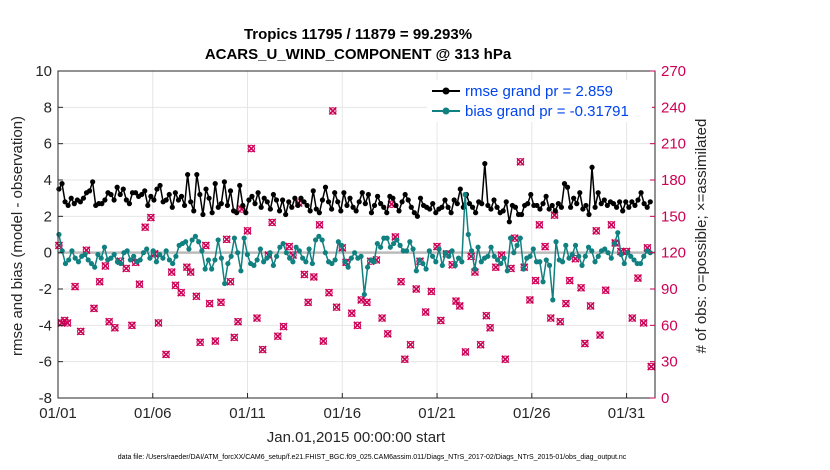  What do you see at coordinates (45, 398) in the screenshot?
I see `left-tick-label: -8` at bounding box center [45, 398].